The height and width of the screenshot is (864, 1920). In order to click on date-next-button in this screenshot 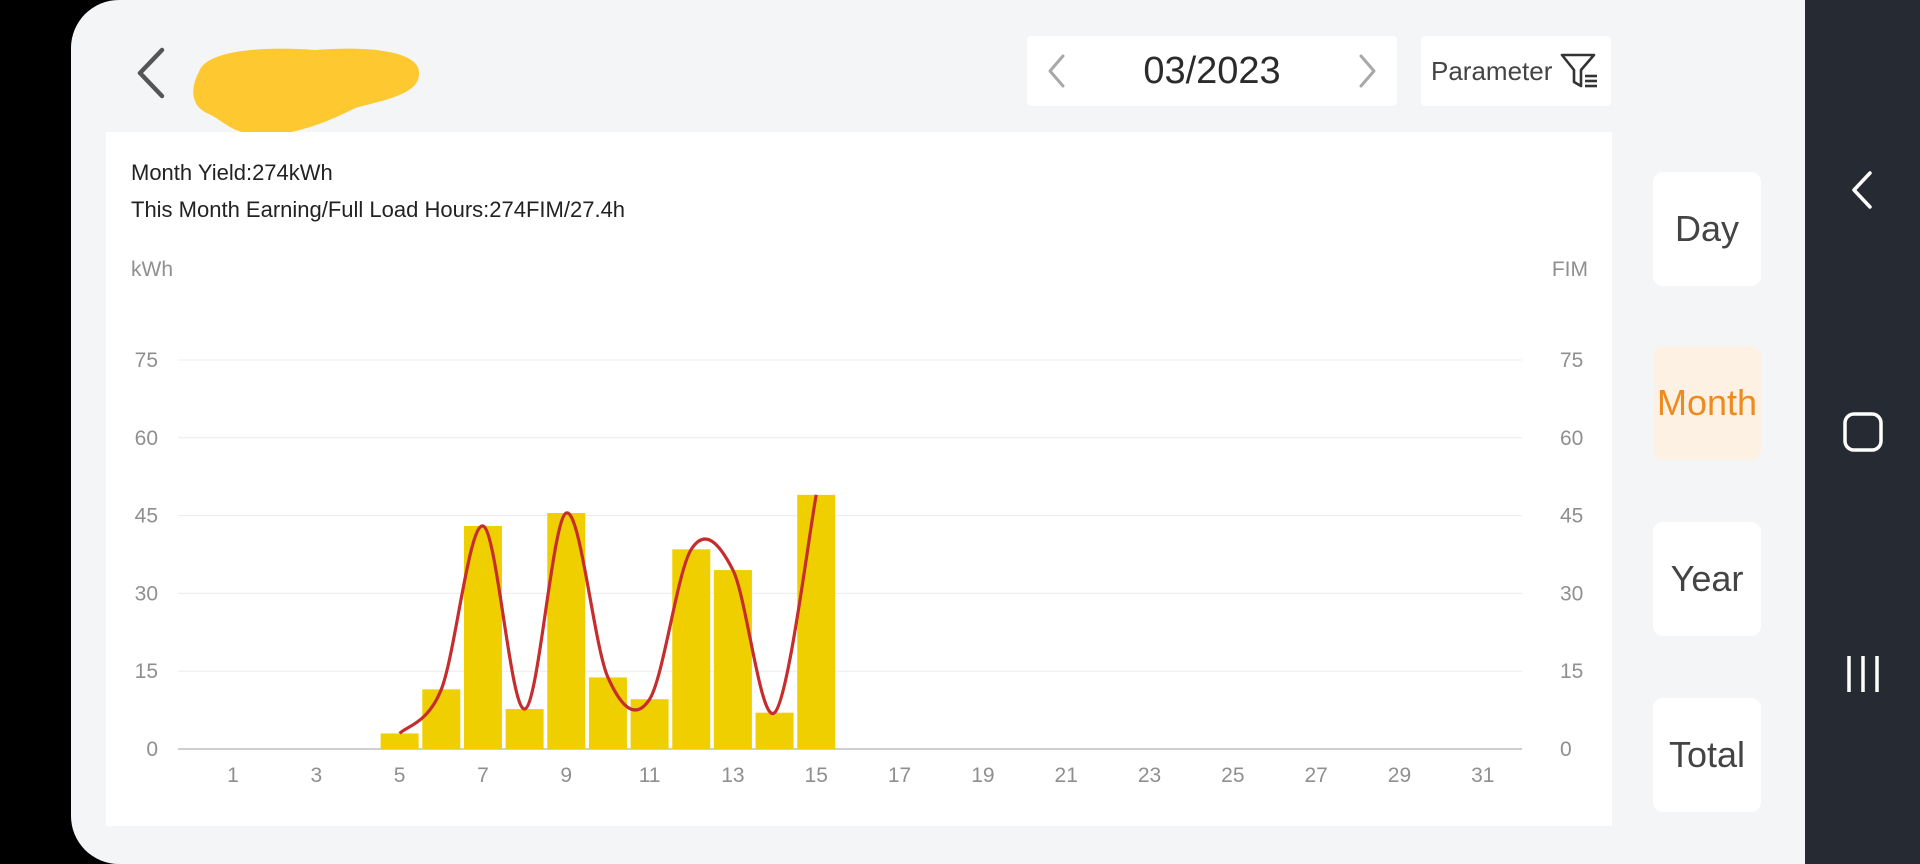, I will do `click(1367, 71)`.